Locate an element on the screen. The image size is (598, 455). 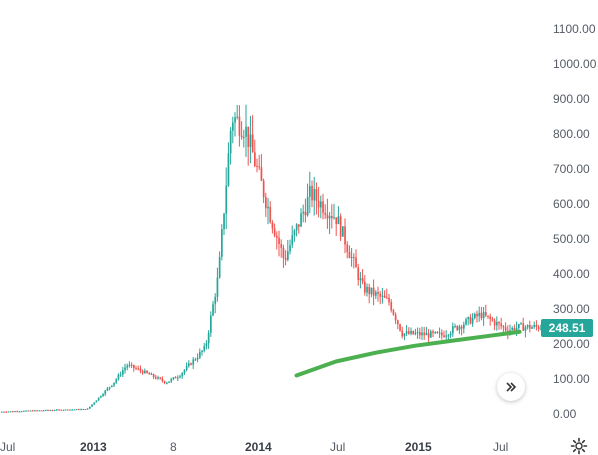
x-tick-label: 2013 is located at coordinates (93, 447).